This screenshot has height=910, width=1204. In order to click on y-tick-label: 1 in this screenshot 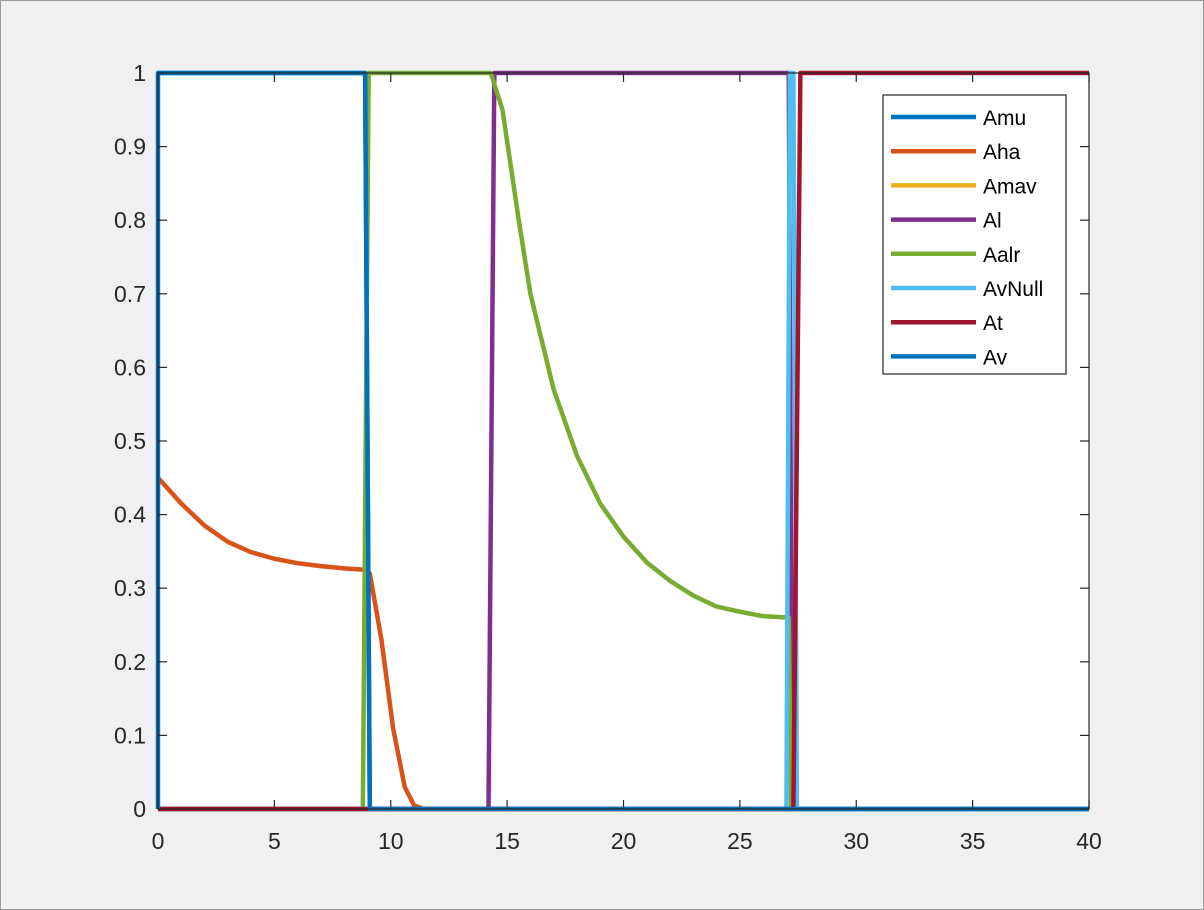, I will do `click(139, 73)`.